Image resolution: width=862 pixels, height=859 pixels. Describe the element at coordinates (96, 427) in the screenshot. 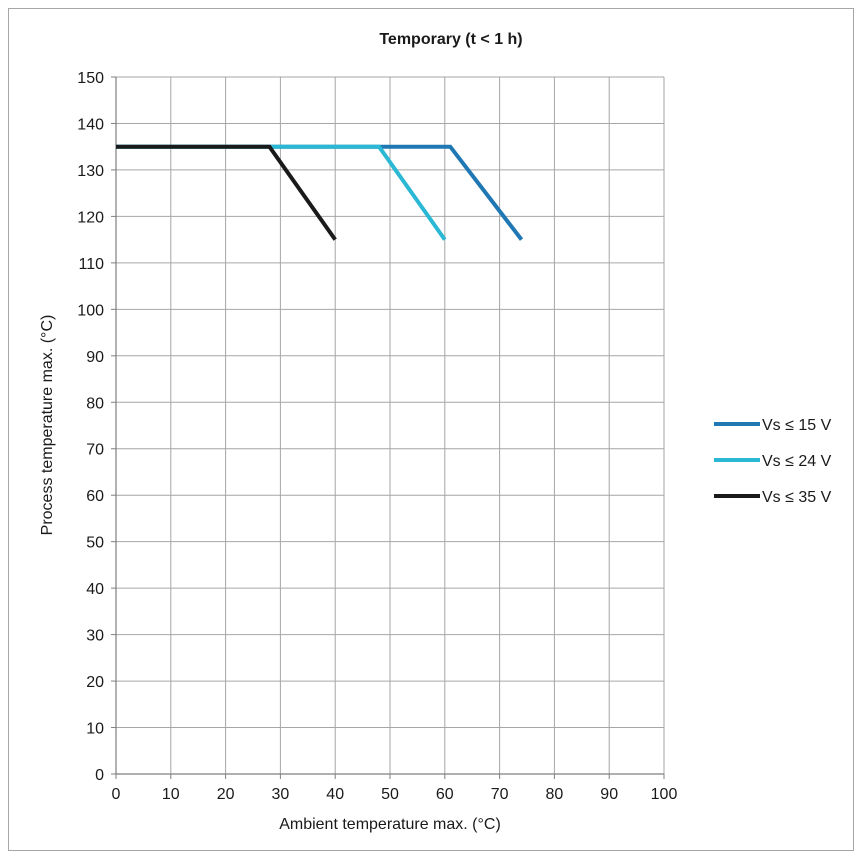

I see `y-axis-ticks: 0 10 20 30 40 50 60 70 80 90 100 110 120 130 140 150` at that location.